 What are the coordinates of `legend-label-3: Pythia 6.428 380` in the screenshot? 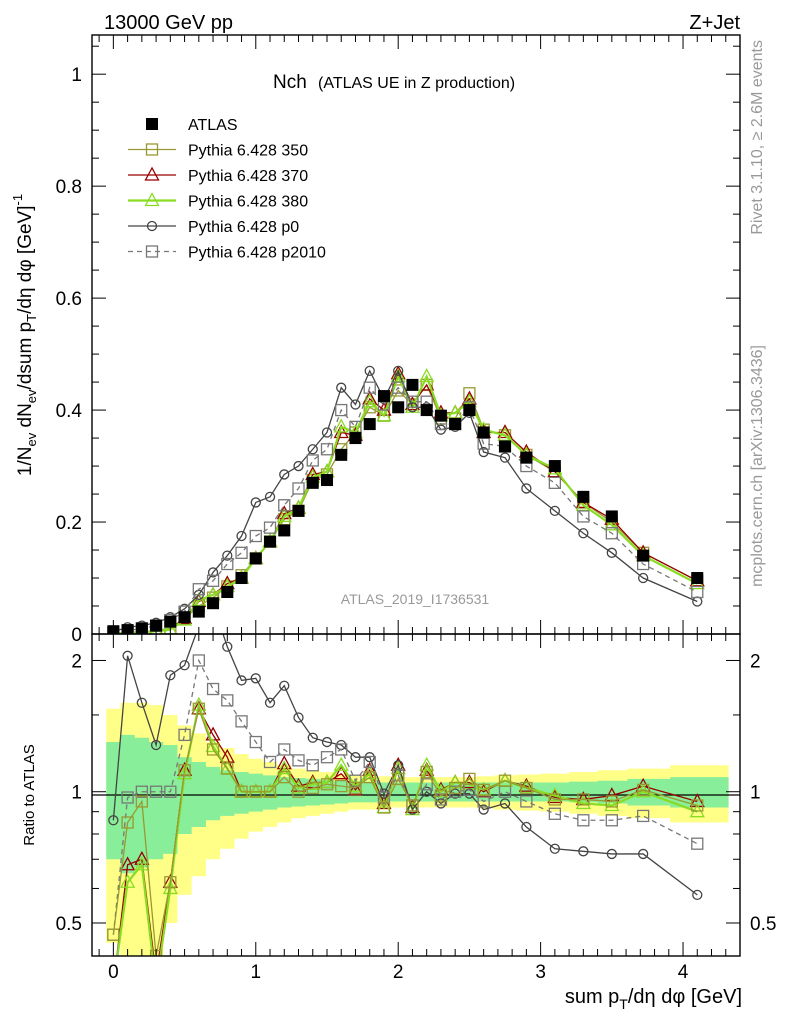 It's located at (248, 202).